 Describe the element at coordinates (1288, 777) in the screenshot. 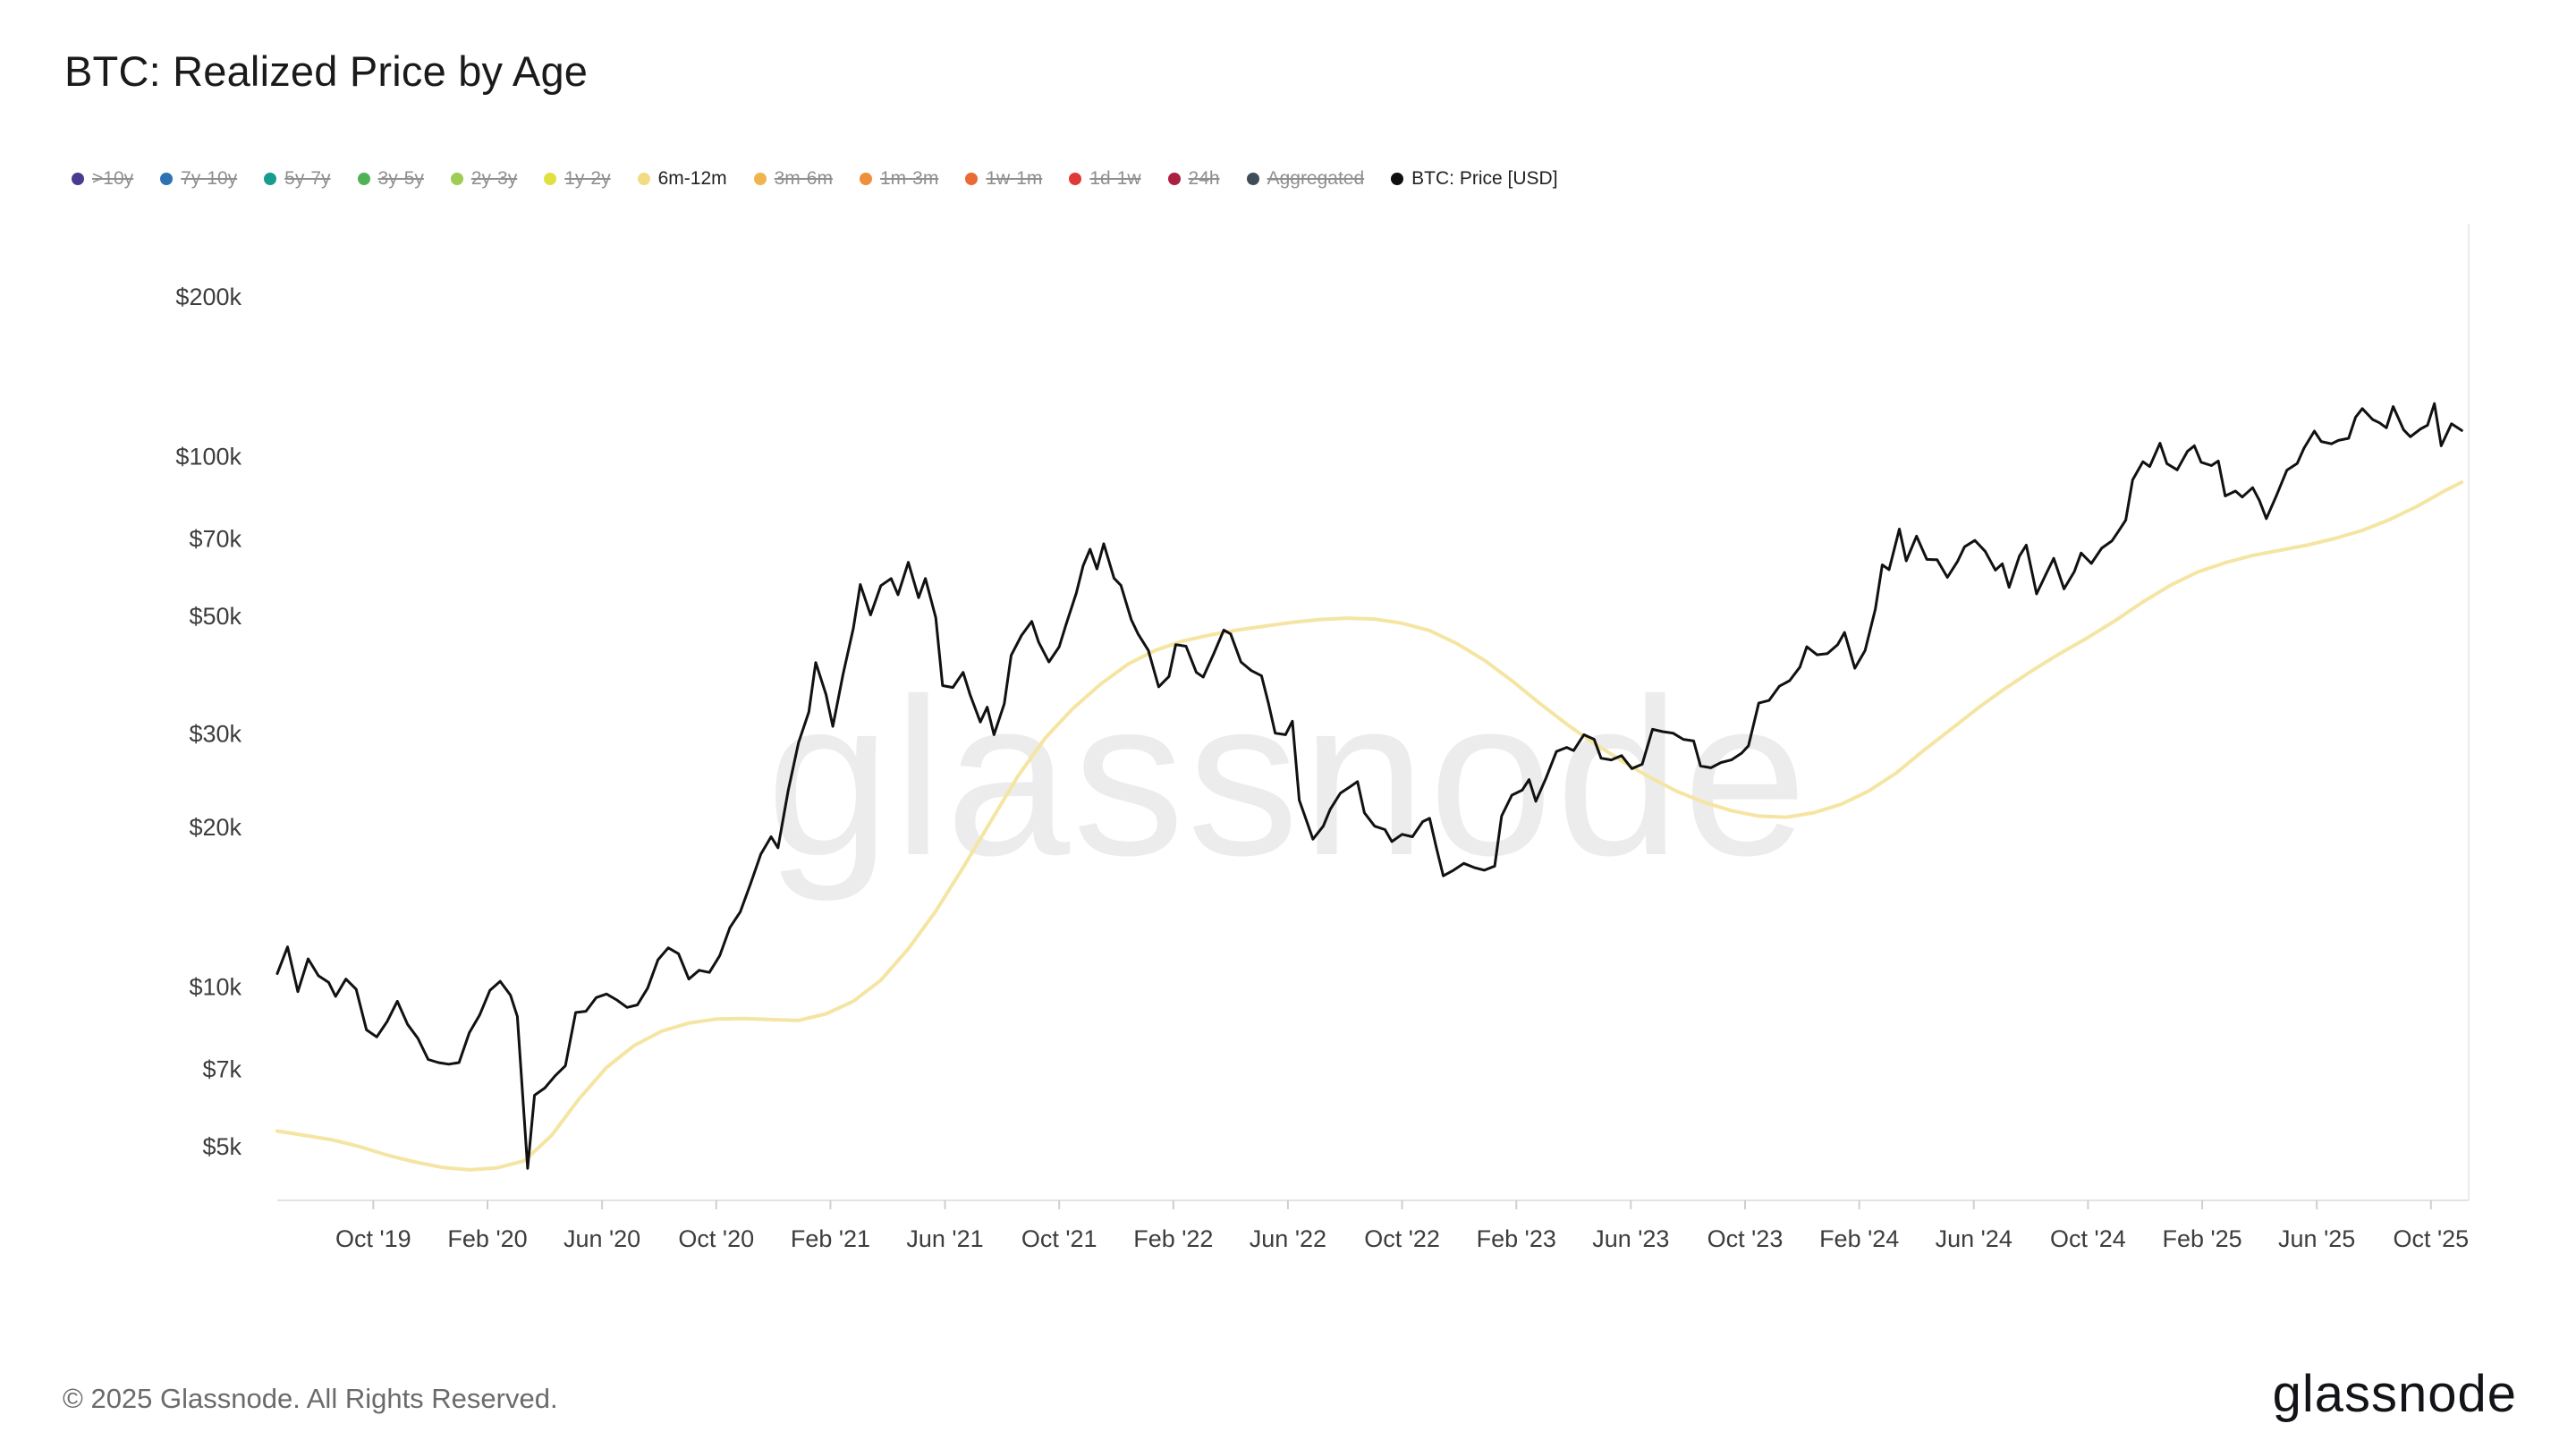

I see `glassnode-watermark: glassnode` at that location.